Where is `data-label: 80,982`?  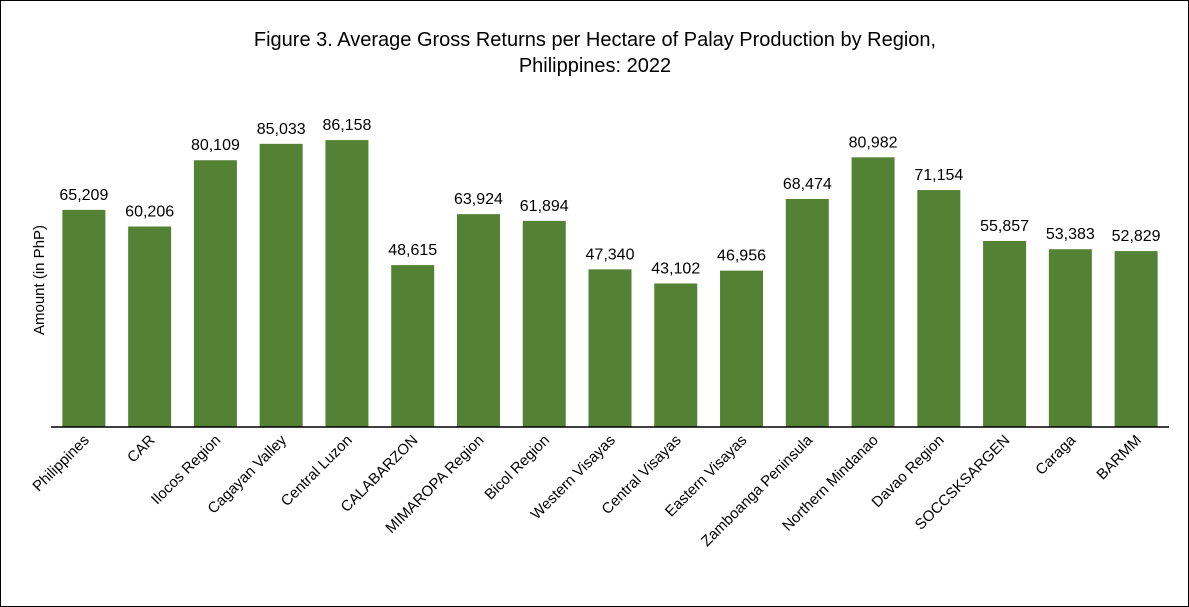 data-label: 80,982 is located at coordinates (873, 142).